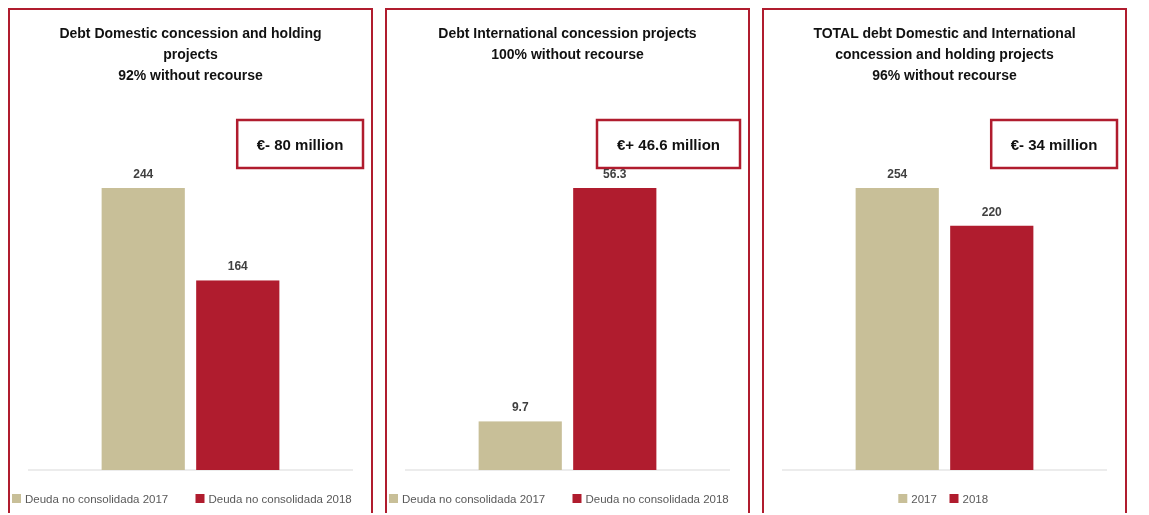  I want to click on data-label: 244, so click(143, 174).